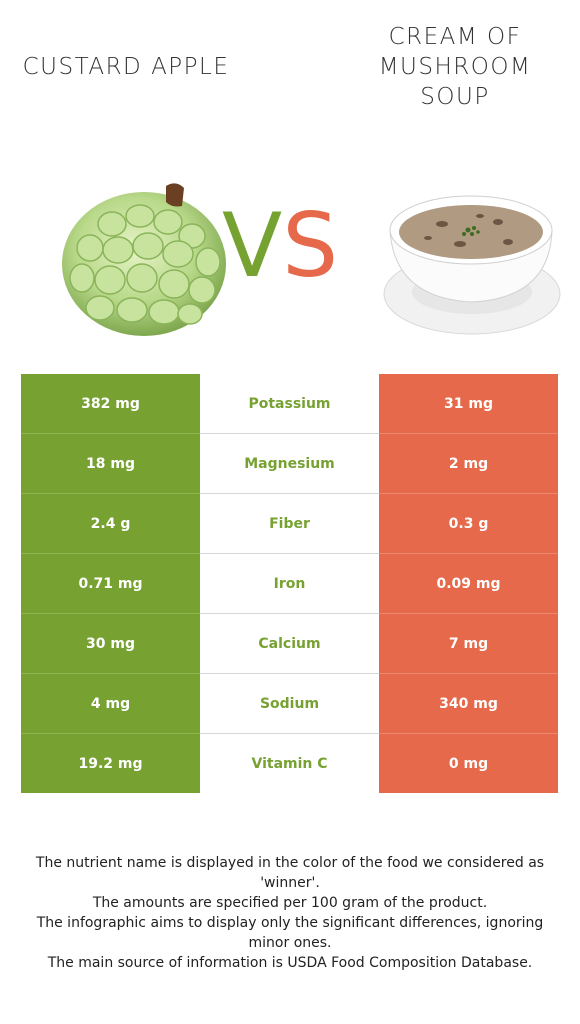 Image resolution: width=580 pixels, height=1024 pixels. I want to click on nutrient-name: Magnesium, so click(289, 463).